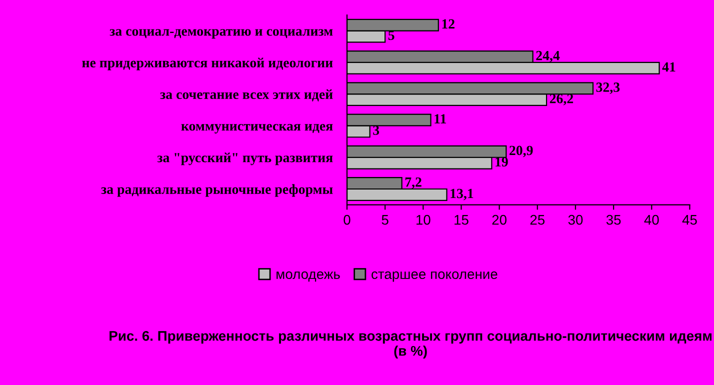  Describe the element at coordinates (217, 190) in the screenshot. I see `y-tick-label: за радикальные рыночные реформы` at that location.